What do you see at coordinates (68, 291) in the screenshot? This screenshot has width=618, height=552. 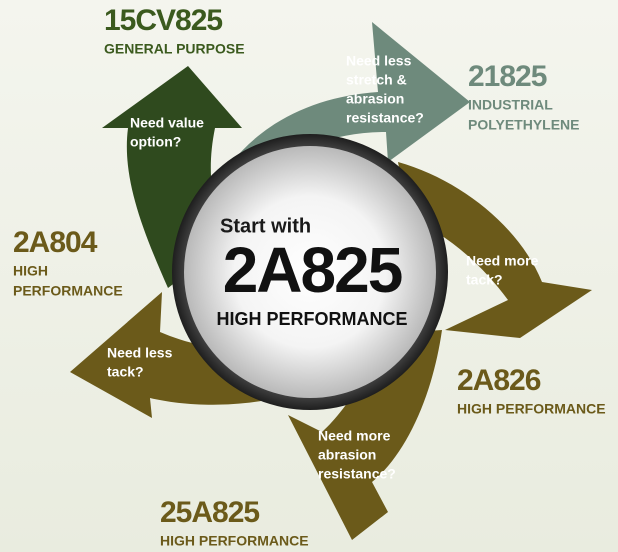 I see `product-desc: PERFORMANCE` at bounding box center [68, 291].